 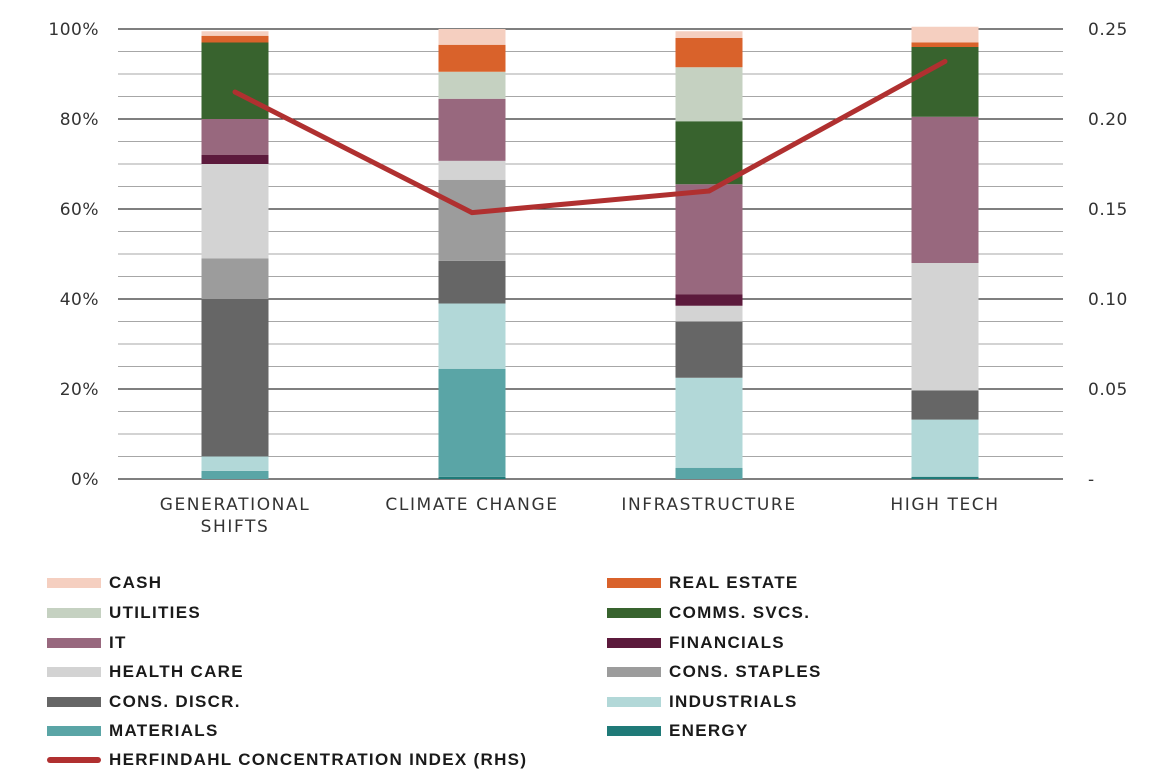 What do you see at coordinates (104, 583) in the screenshot?
I see `legend-item-cash: CASH` at bounding box center [104, 583].